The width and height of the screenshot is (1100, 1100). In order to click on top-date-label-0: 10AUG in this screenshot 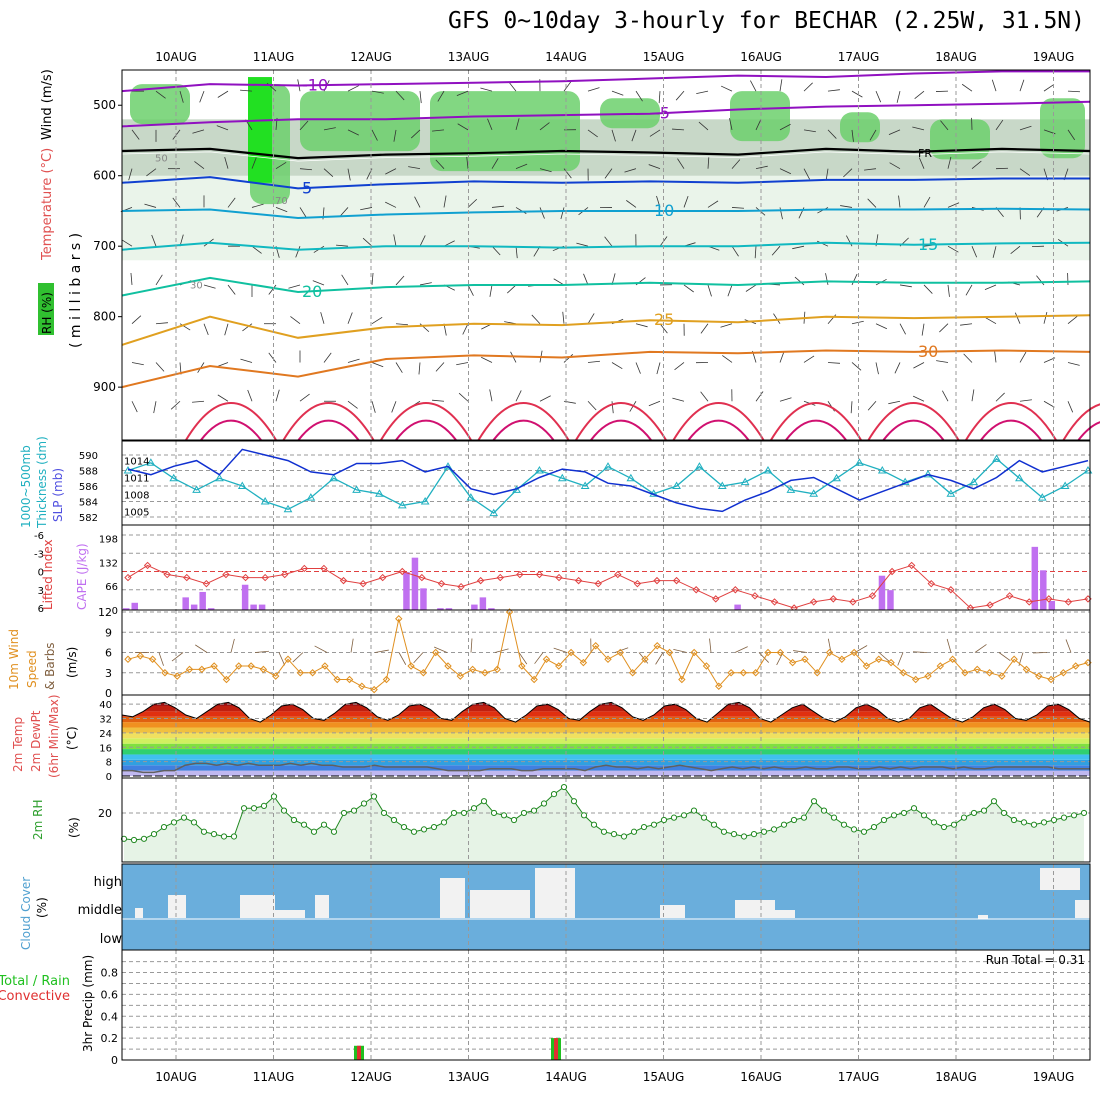, I will do `click(176, 57)`.